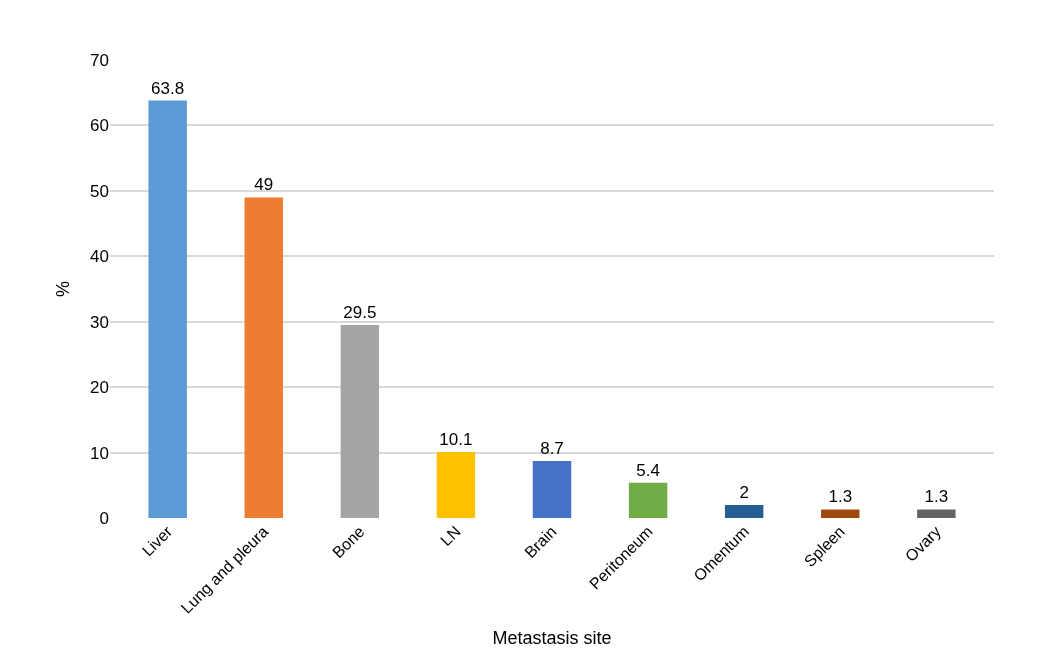 The image size is (1044, 658). Describe the element at coordinates (744, 492) in the screenshot. I see `data-label: 2` at that location.